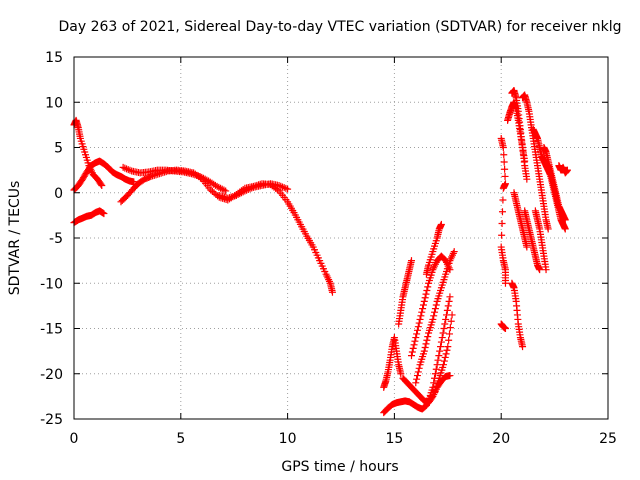 The image size is (640, 480). Describe the element at coordinates (58, 149) in the screenshot. I see `y-tick-label: 5` at that location.